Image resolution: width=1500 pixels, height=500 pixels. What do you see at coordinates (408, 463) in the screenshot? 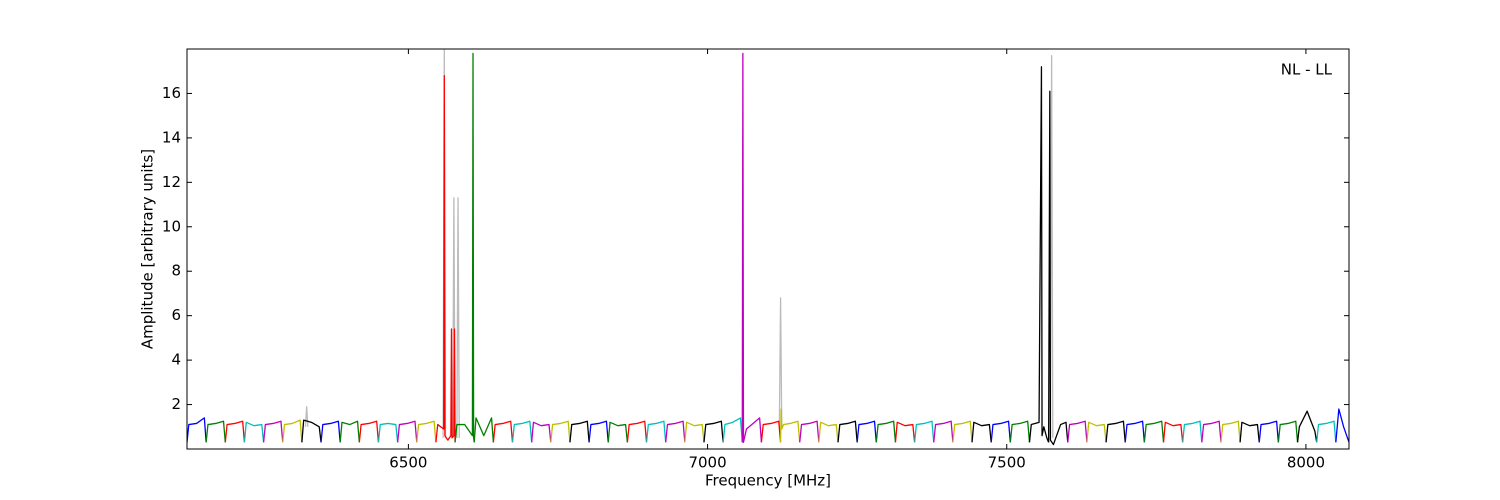
I see `x-tick-label: 6500` at bounding box center [408, 463].